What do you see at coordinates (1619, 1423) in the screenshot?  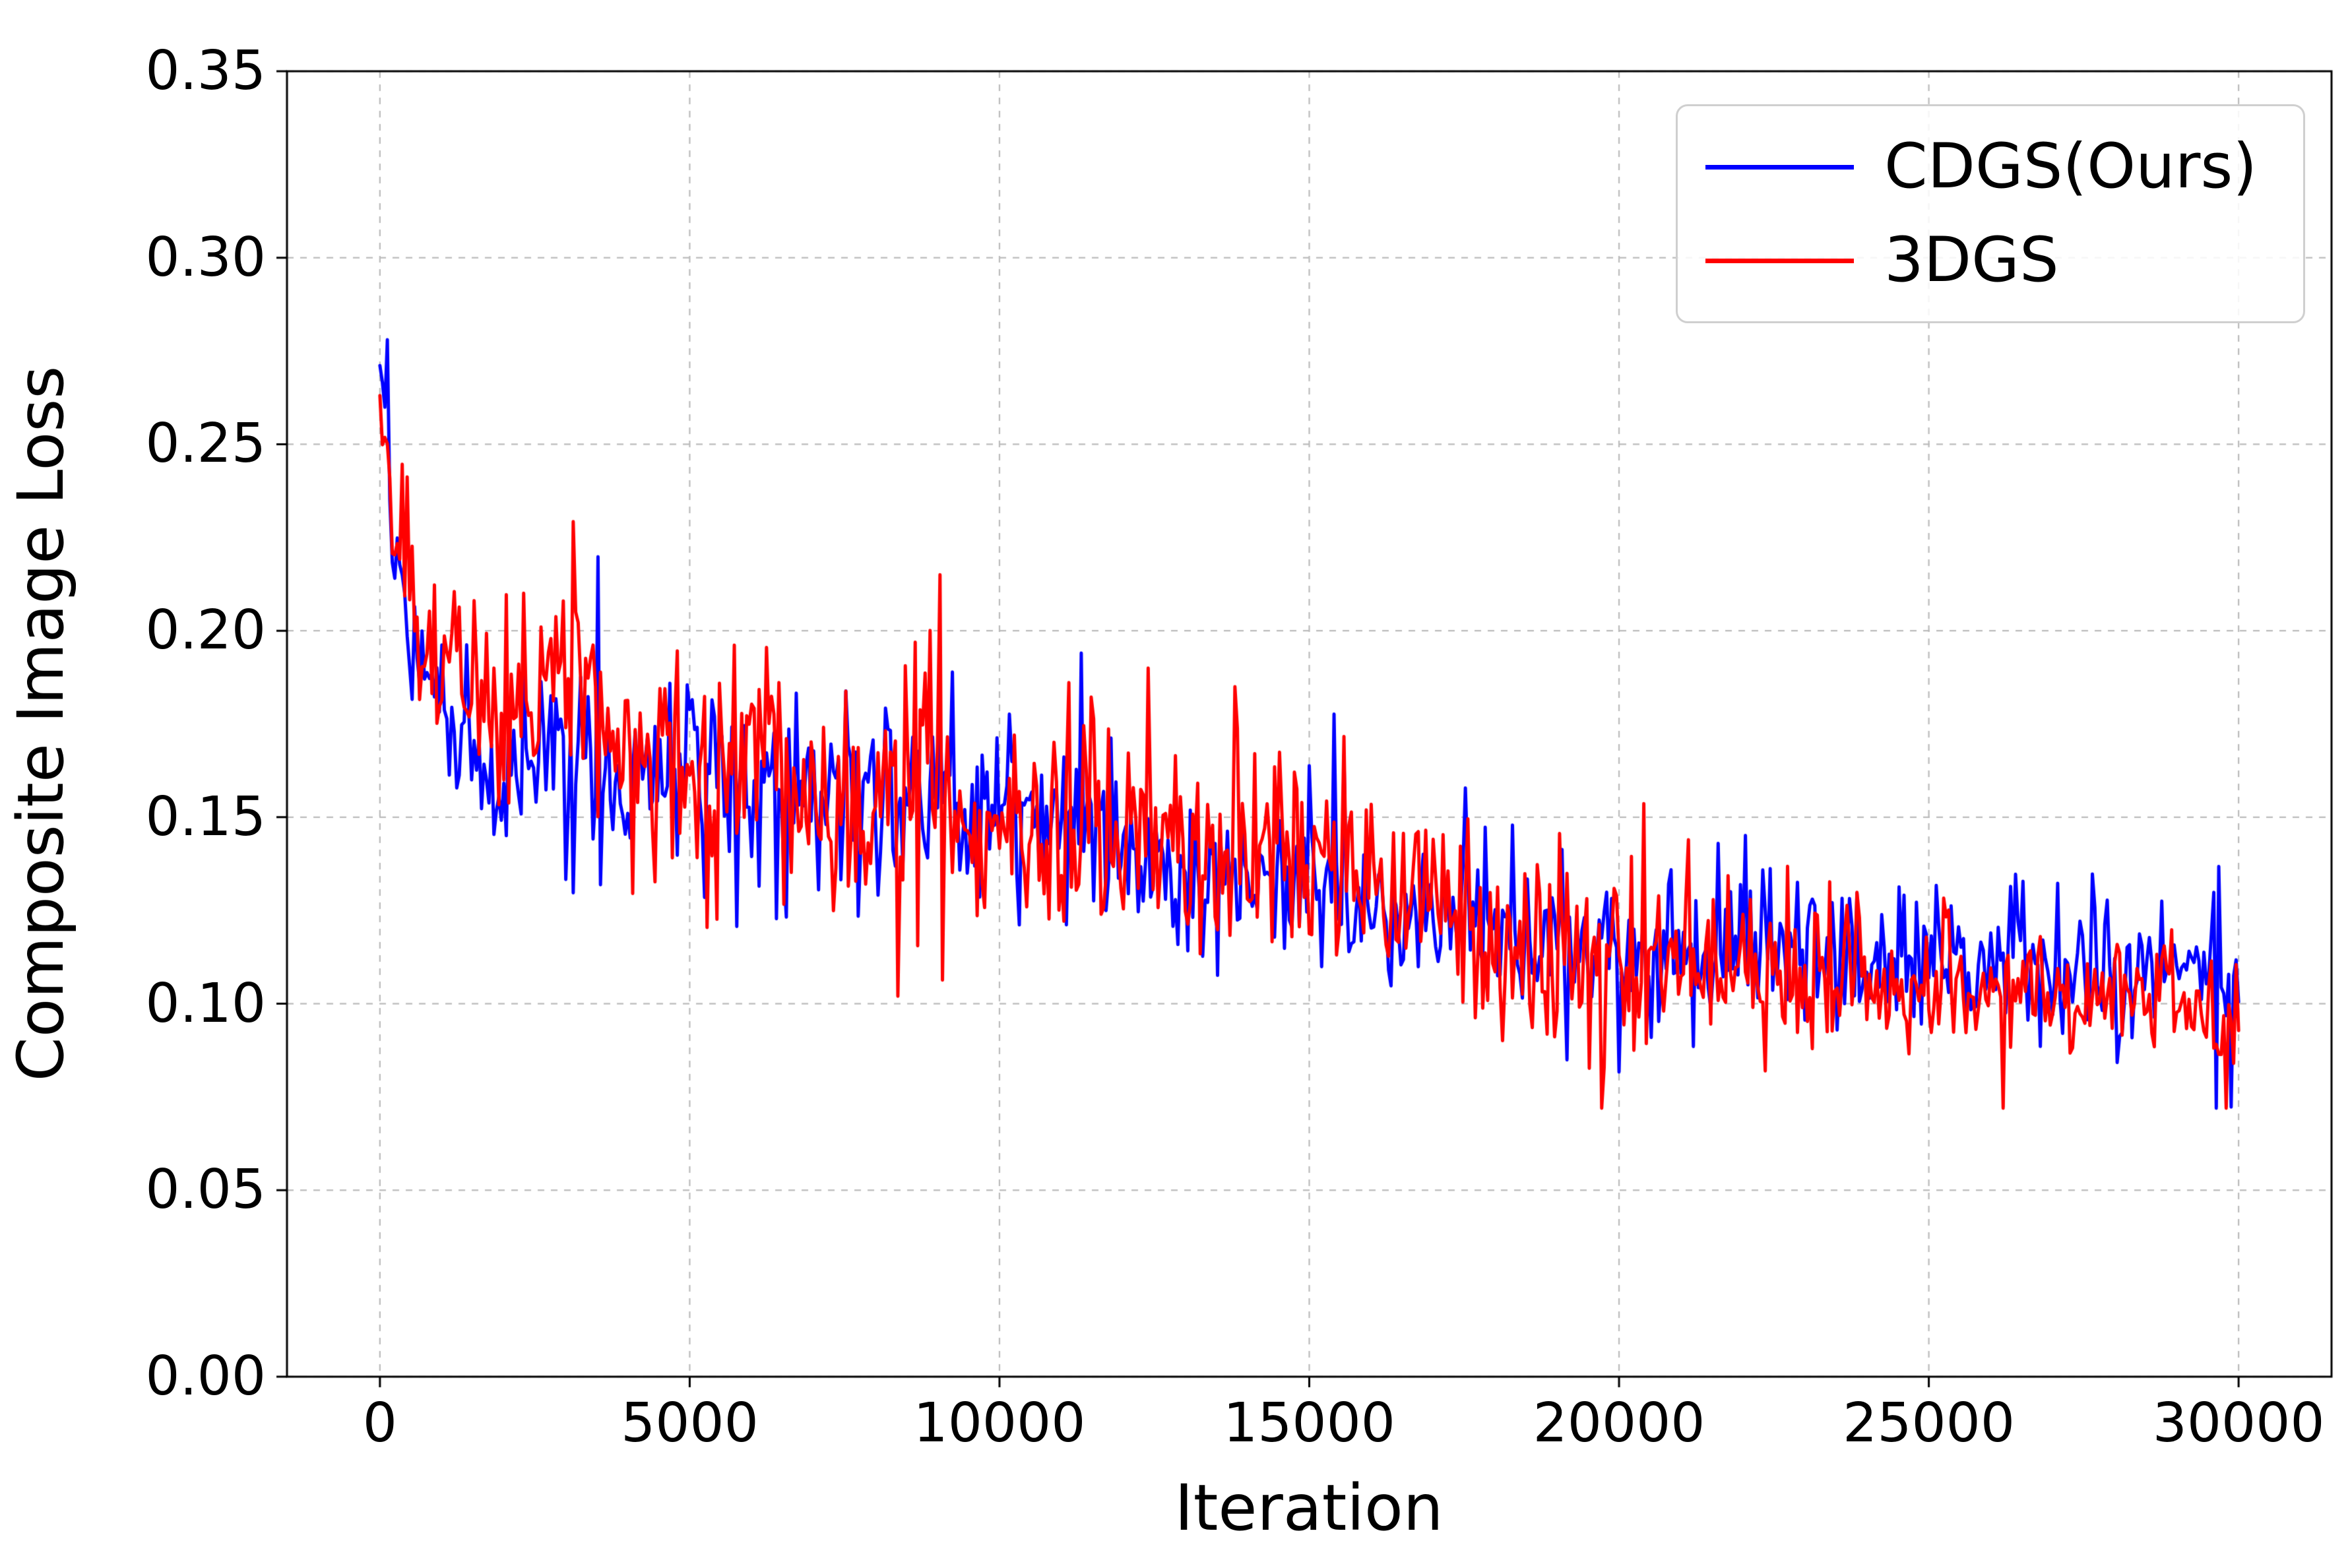 I see `x-tick-label: 20000` at bounding box center [1619, 1423].